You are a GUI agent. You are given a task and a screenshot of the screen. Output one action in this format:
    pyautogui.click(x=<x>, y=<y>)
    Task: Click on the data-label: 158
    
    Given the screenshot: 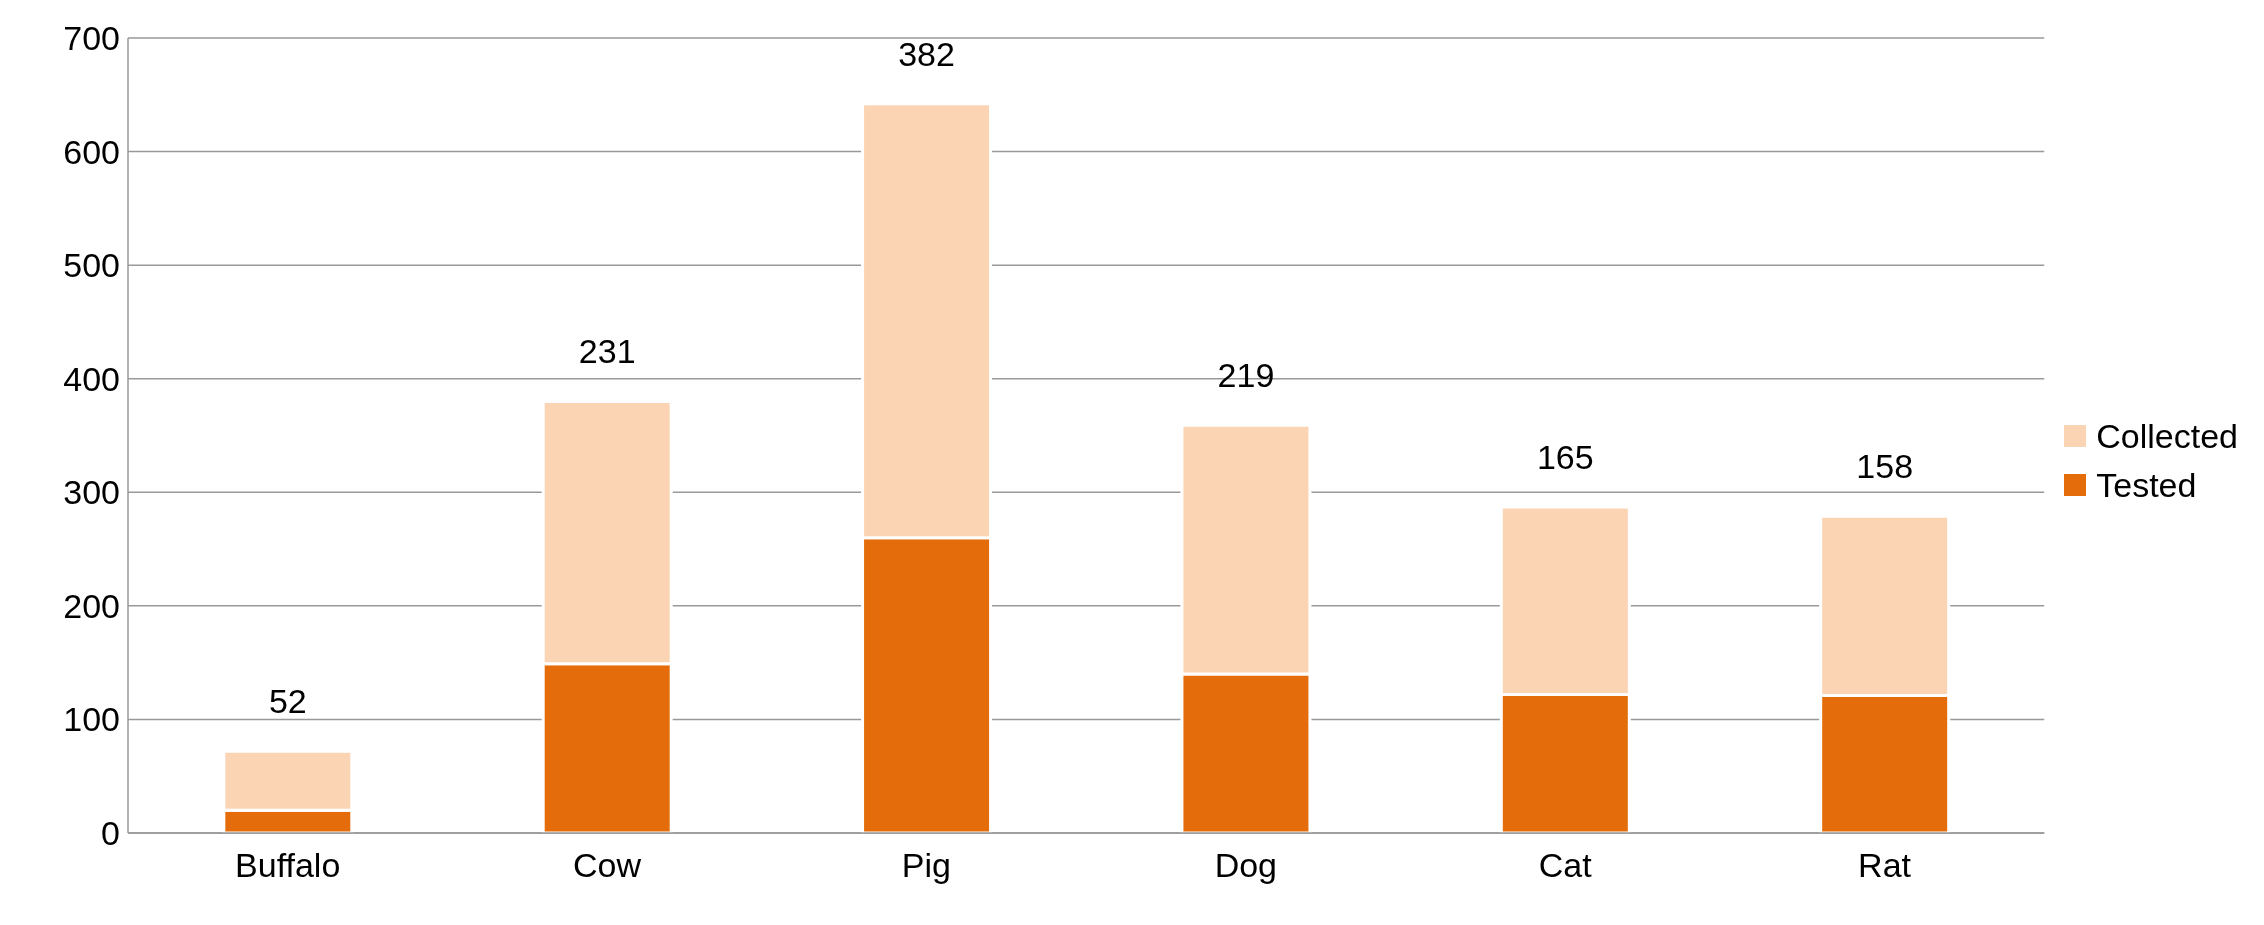 What is the action you would take?
    pyautogui.click(x=1885, y=466)
    